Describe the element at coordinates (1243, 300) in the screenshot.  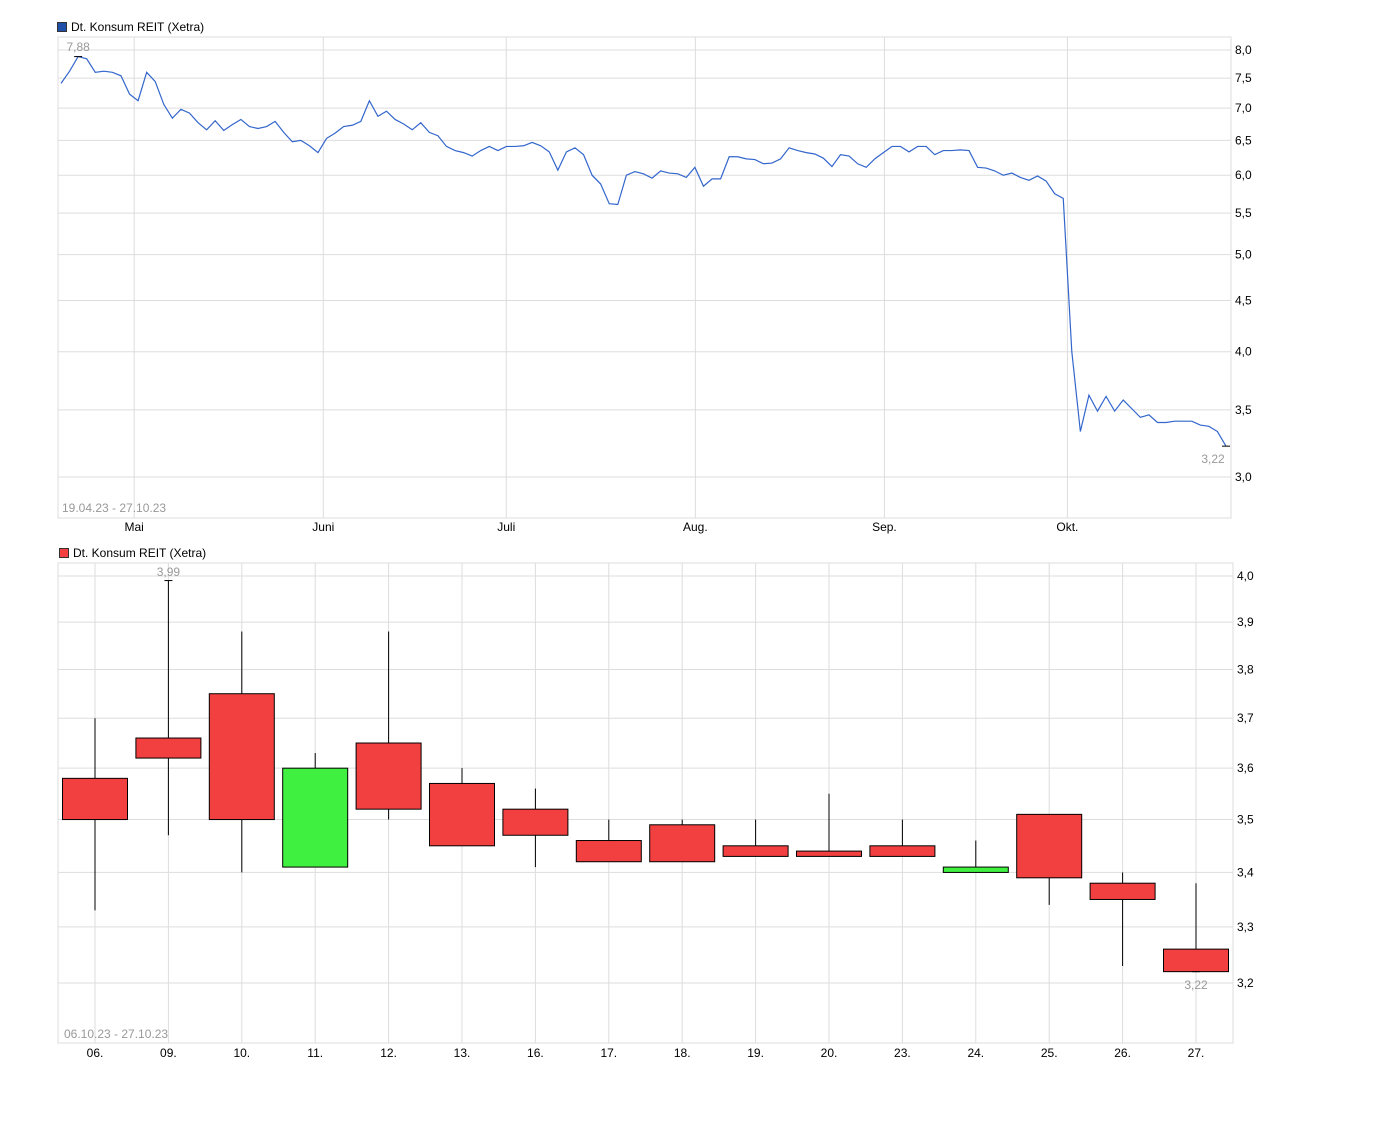
I see `y-tick-label: 4,5` at that location.